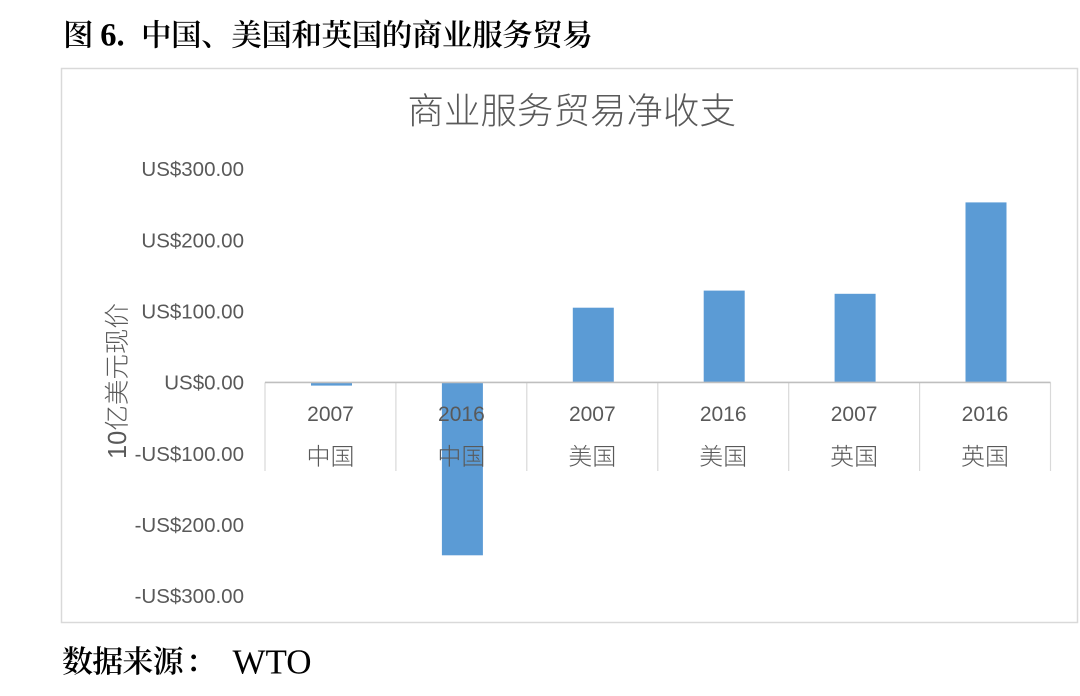 Image resolution: width=1080 pixels, height=696 pixels. What do you see at coordinates (189, 525) in the screenshot?
I see `svg-text: -US$200.00` at bounding box center [189, 525].